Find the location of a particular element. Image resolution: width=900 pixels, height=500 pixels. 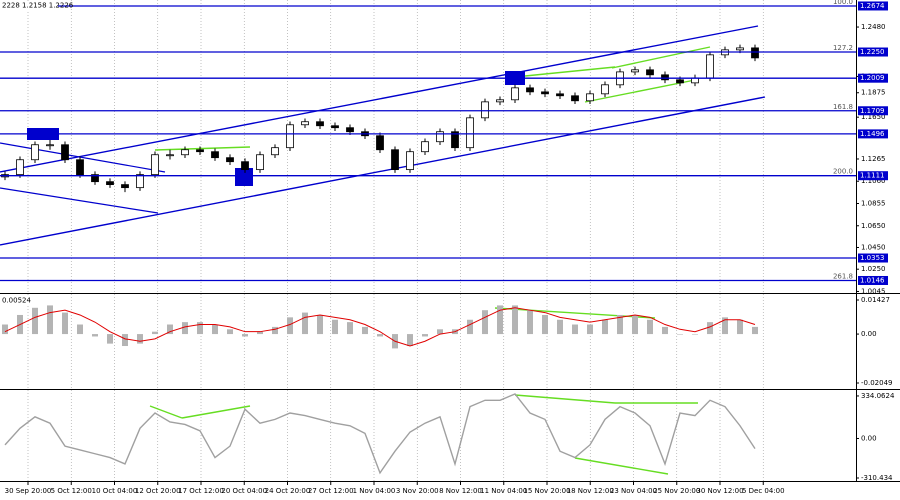

y-tick-label: 1.0650 is located at coordinates (873, 226).